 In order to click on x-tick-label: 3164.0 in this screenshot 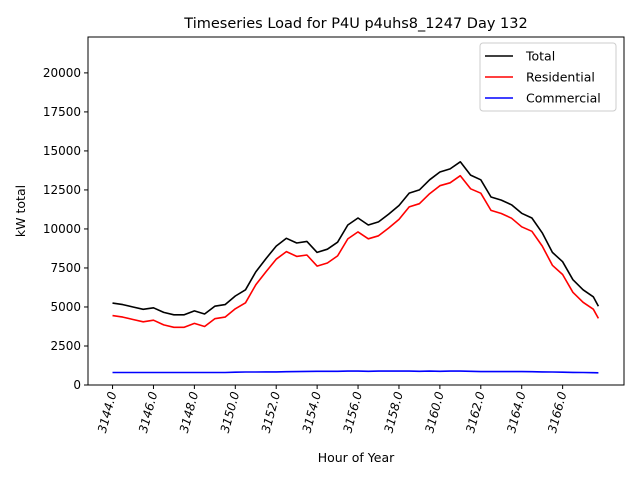, I will do `click(516, 412)`.